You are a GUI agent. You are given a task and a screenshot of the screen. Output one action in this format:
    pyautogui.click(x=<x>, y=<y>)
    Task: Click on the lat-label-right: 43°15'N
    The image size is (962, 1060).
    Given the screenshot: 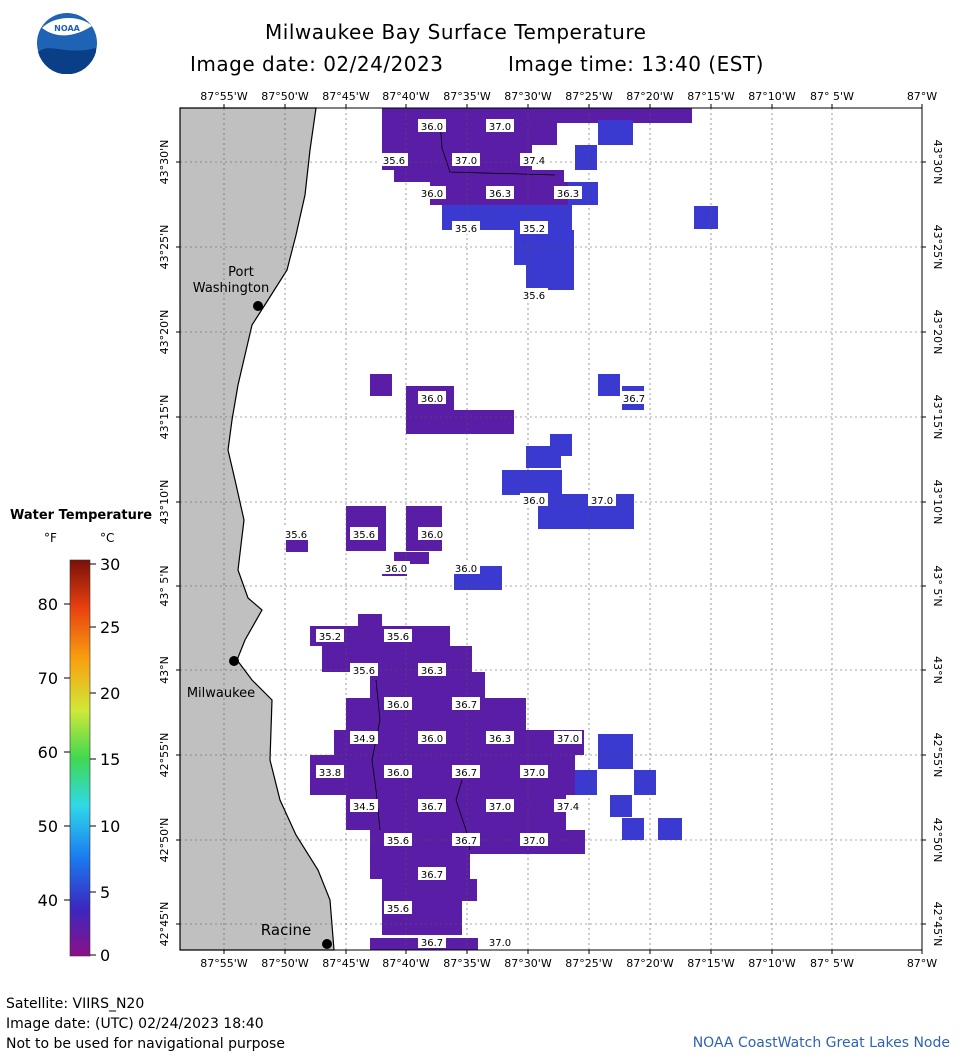 What is the action you would take?
    pyautogui.click(x=937, y=417)
    